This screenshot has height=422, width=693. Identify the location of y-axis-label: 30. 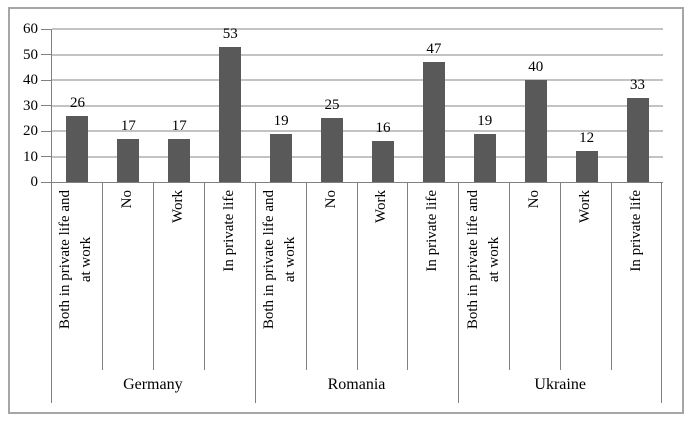
(30, 105).